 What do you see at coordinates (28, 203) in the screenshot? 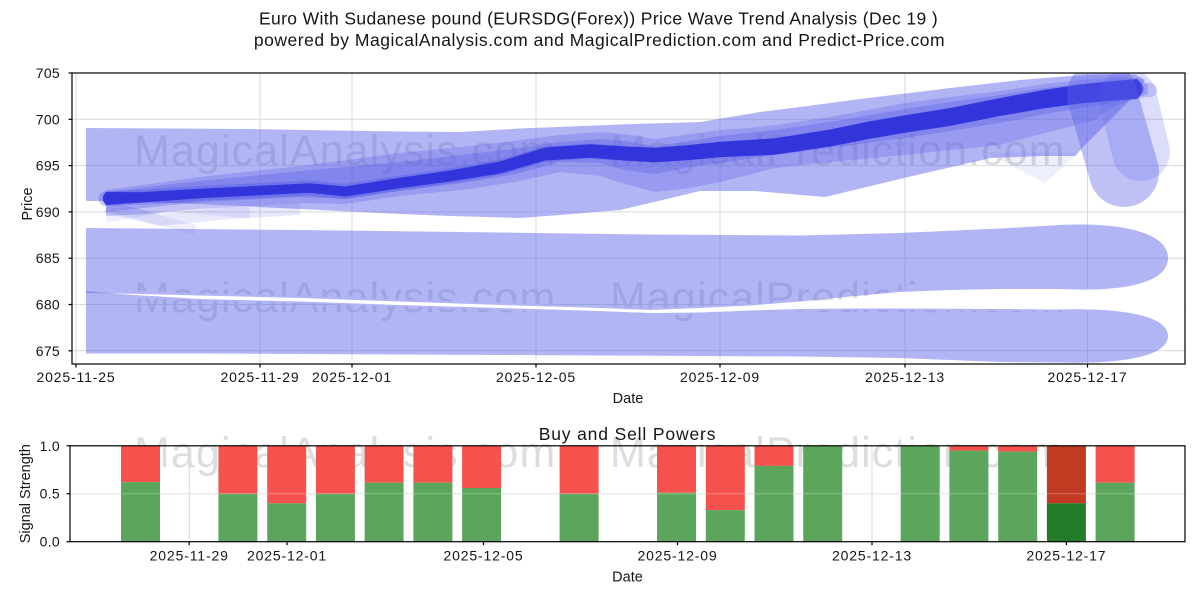
I see `svg-text: Price` at bounding box center [28, 203].